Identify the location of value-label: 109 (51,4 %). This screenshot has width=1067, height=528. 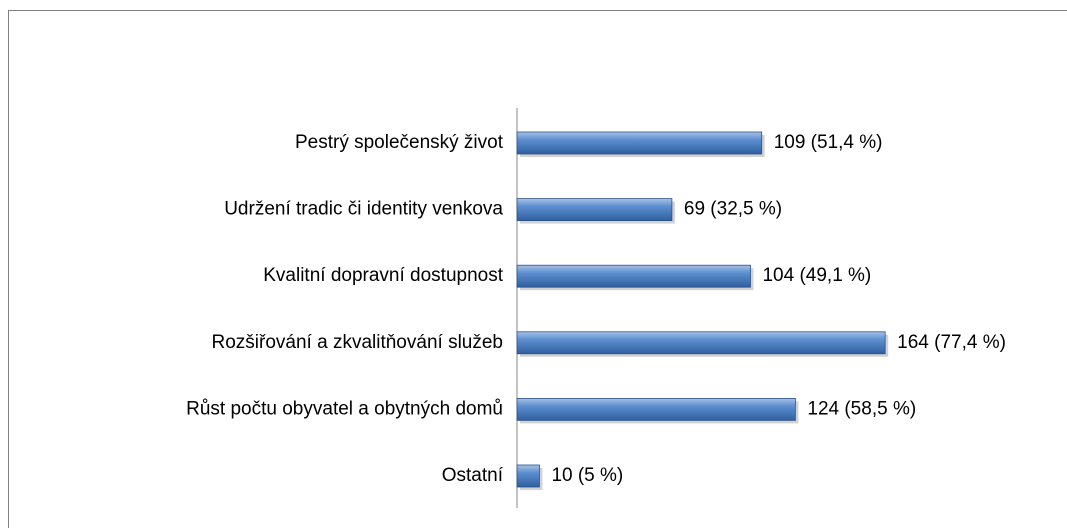
(828, 142).